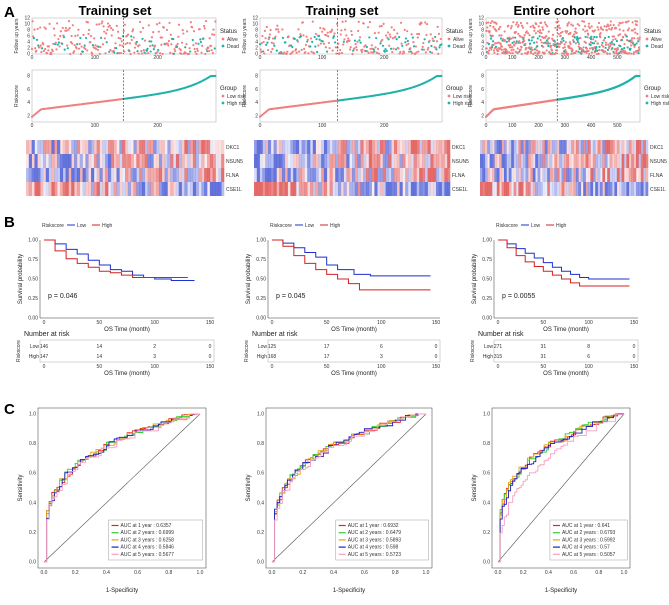  I want to click on roc-legend-label: AUC at 2 years : 0.6999, so click(148, 533).